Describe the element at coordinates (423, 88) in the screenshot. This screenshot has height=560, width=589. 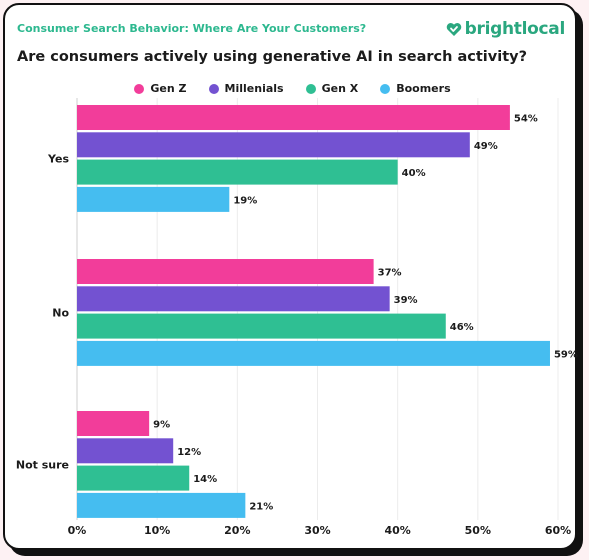
I see `legend-label: Boomers` at that location.